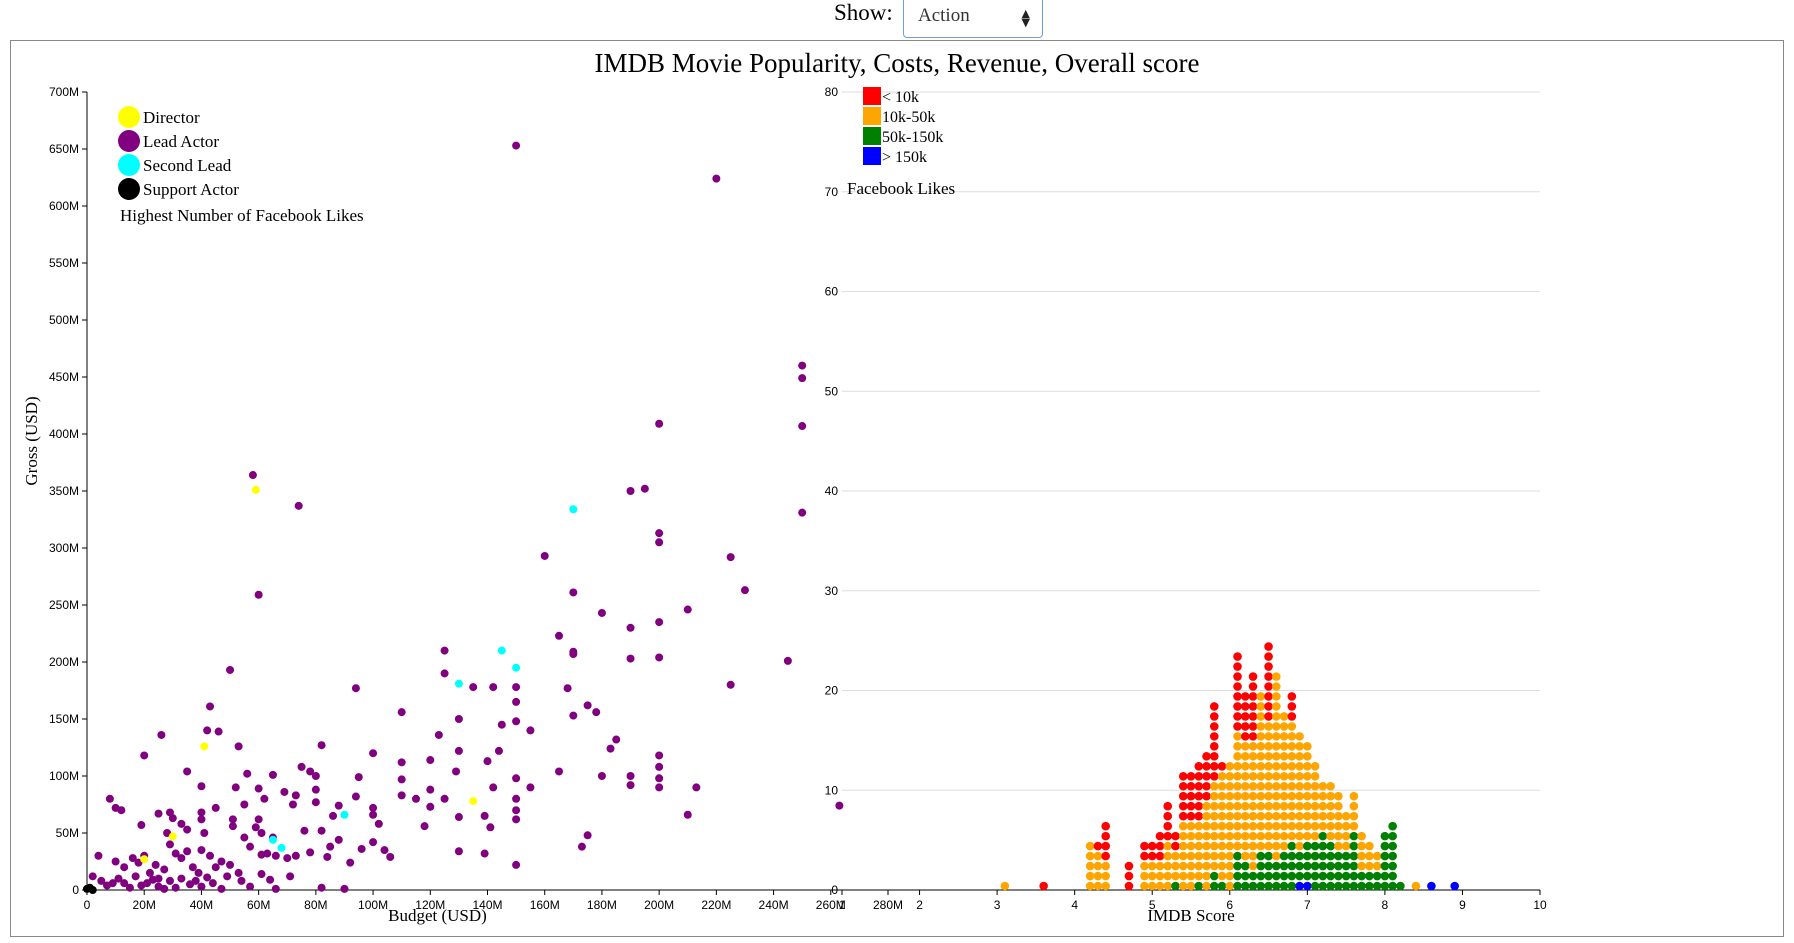 This screenshot has height=943, width=1794. I want to click on legend-swatch, so click(872, 96).